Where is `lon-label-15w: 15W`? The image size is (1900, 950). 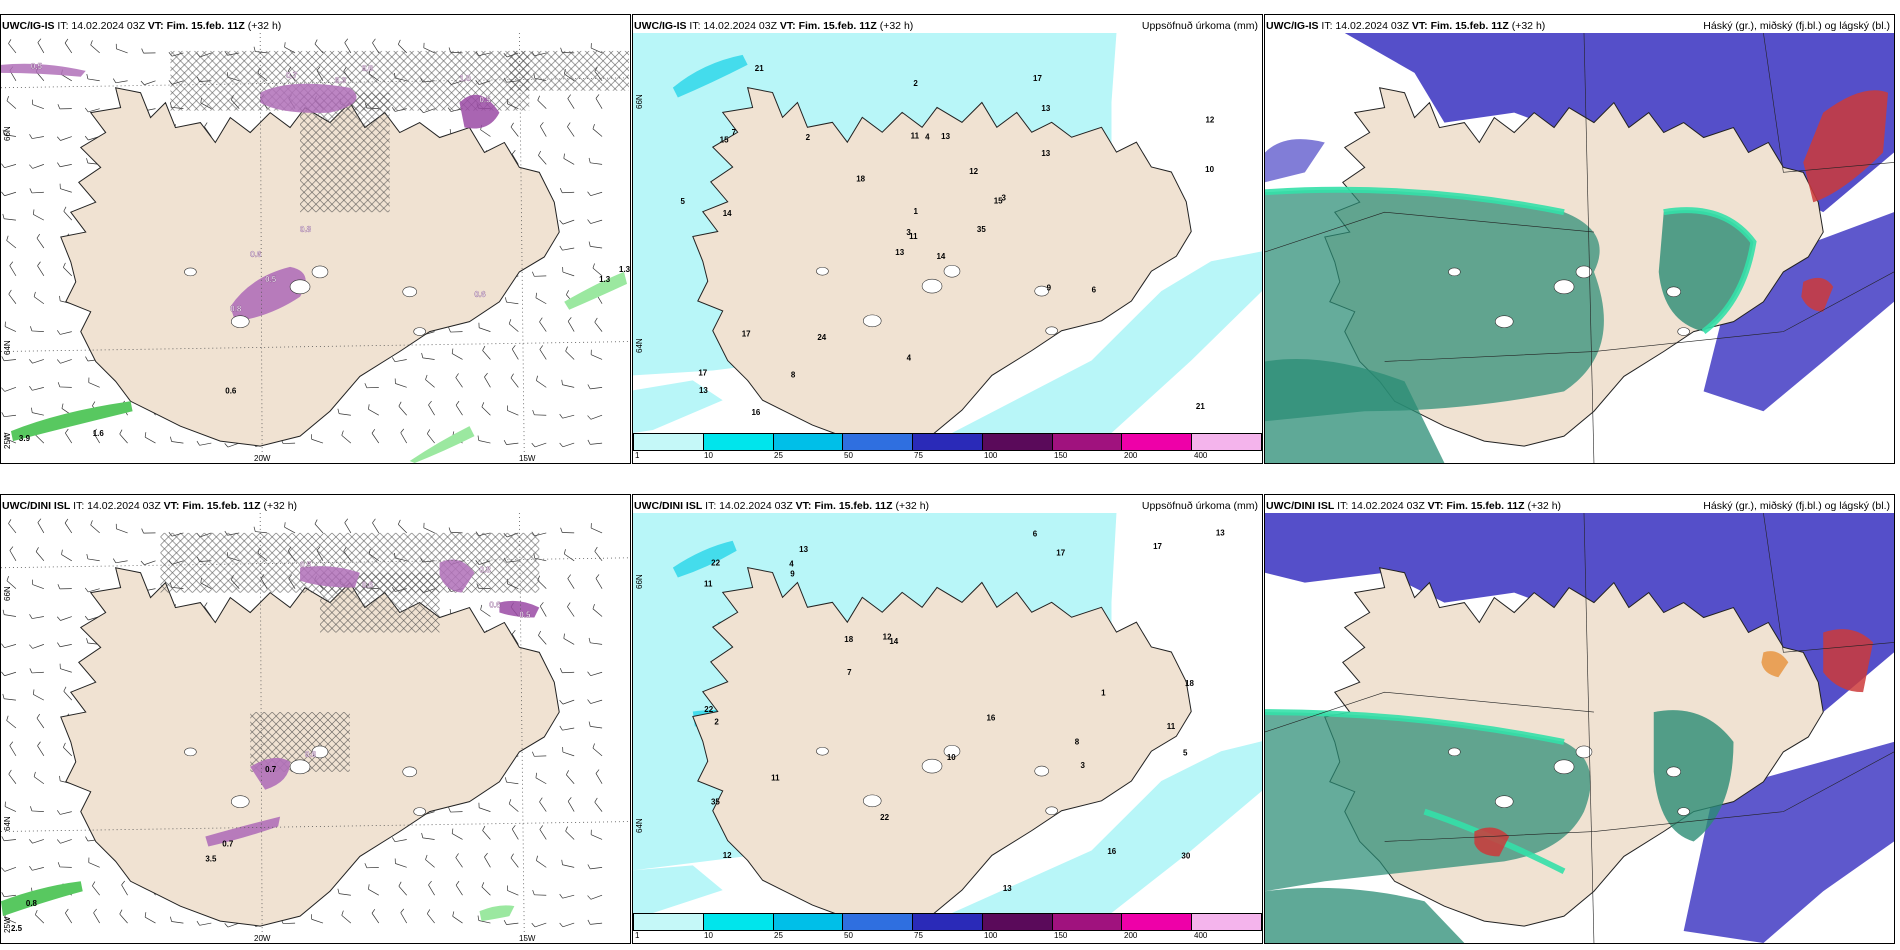
lon-label-15w: 15W is located at coordinates (527, 458).